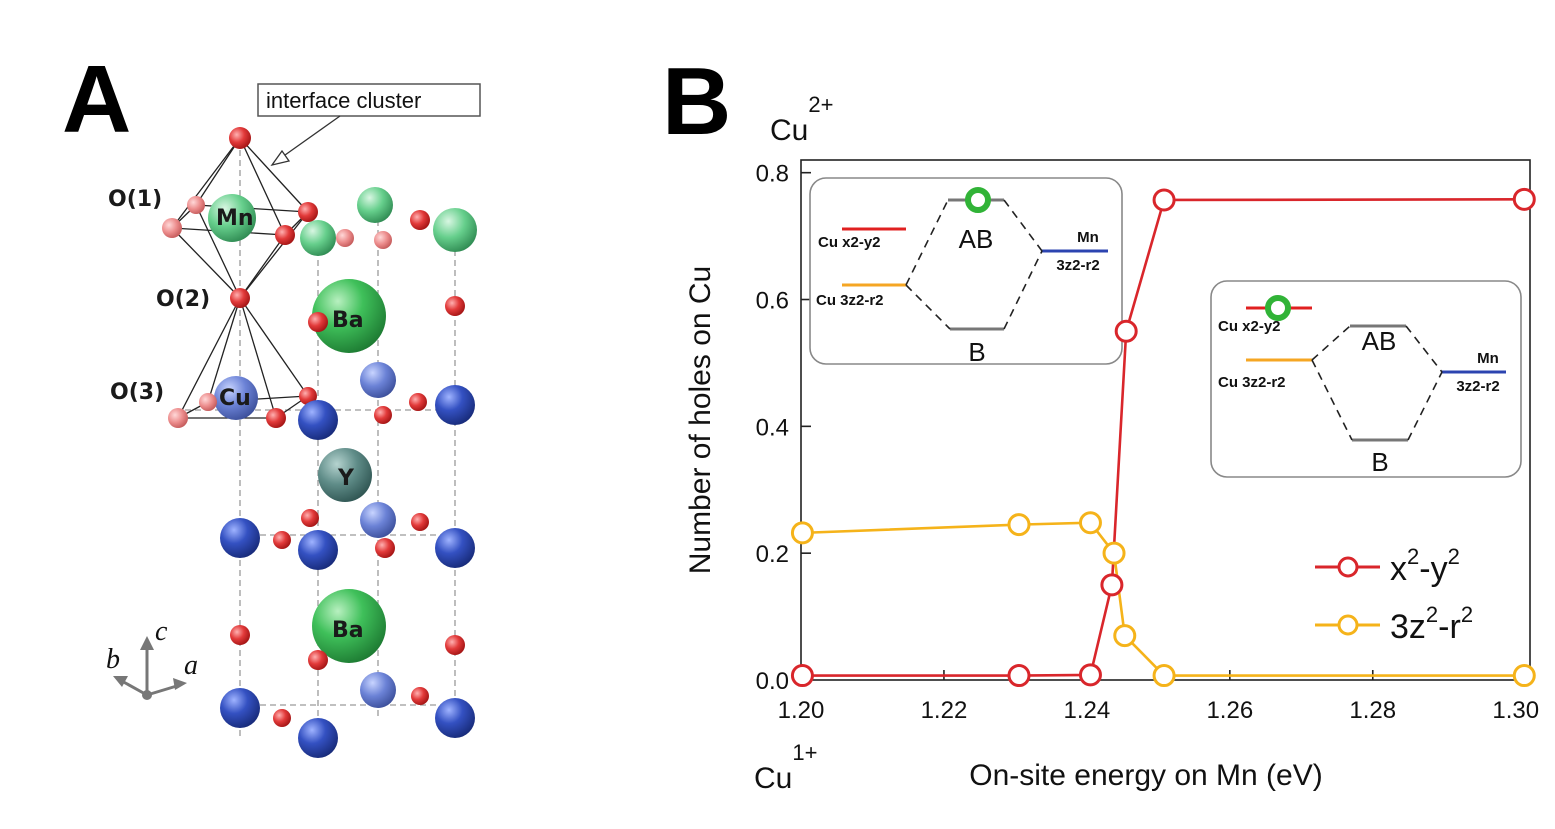 The width and height of the screenshot is (1555, 829). Describe the element at coordinates (1229, 710) in the screenshot. I see `x-tick-label: 1.26` at that location.